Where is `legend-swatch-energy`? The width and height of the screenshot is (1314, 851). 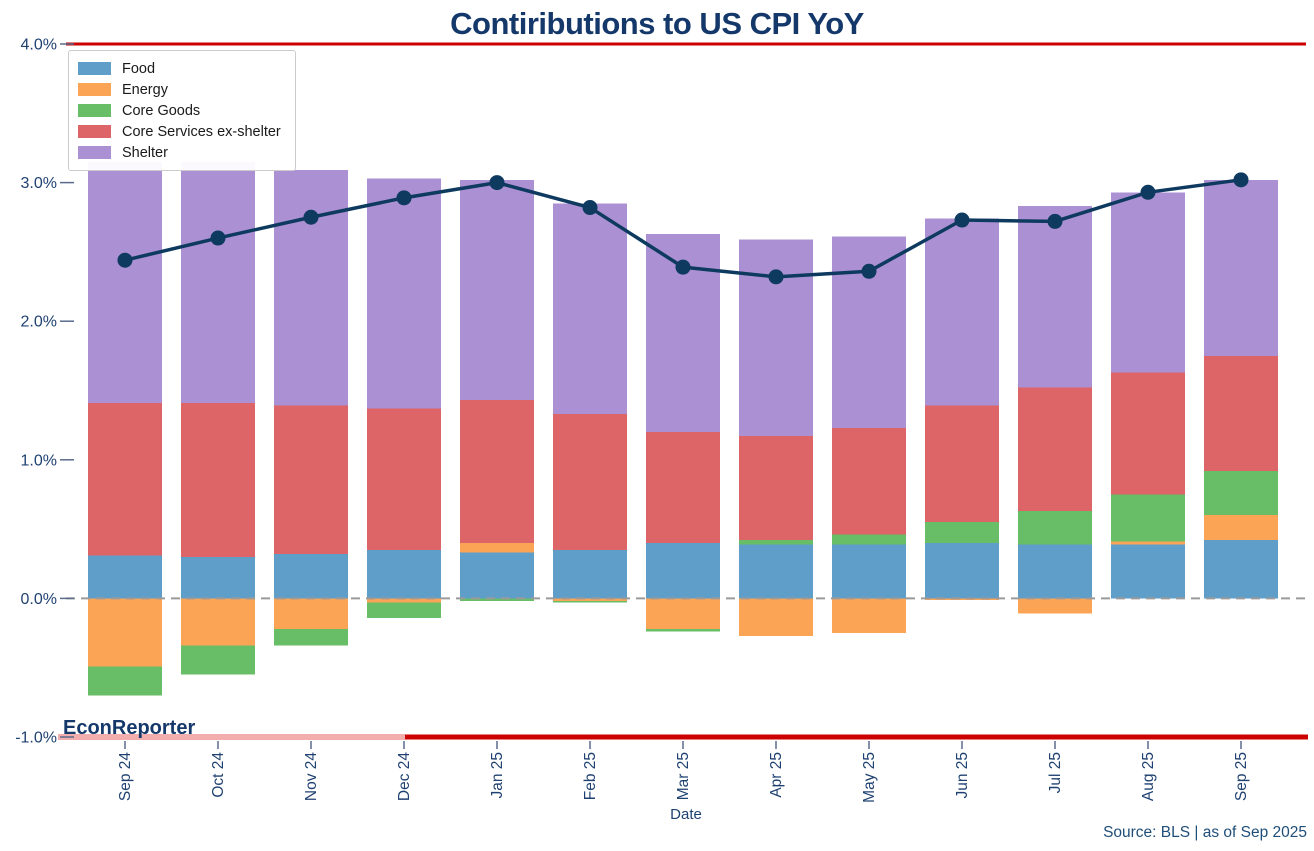 legend-swatch-energy is located at coordinates (94, 89).